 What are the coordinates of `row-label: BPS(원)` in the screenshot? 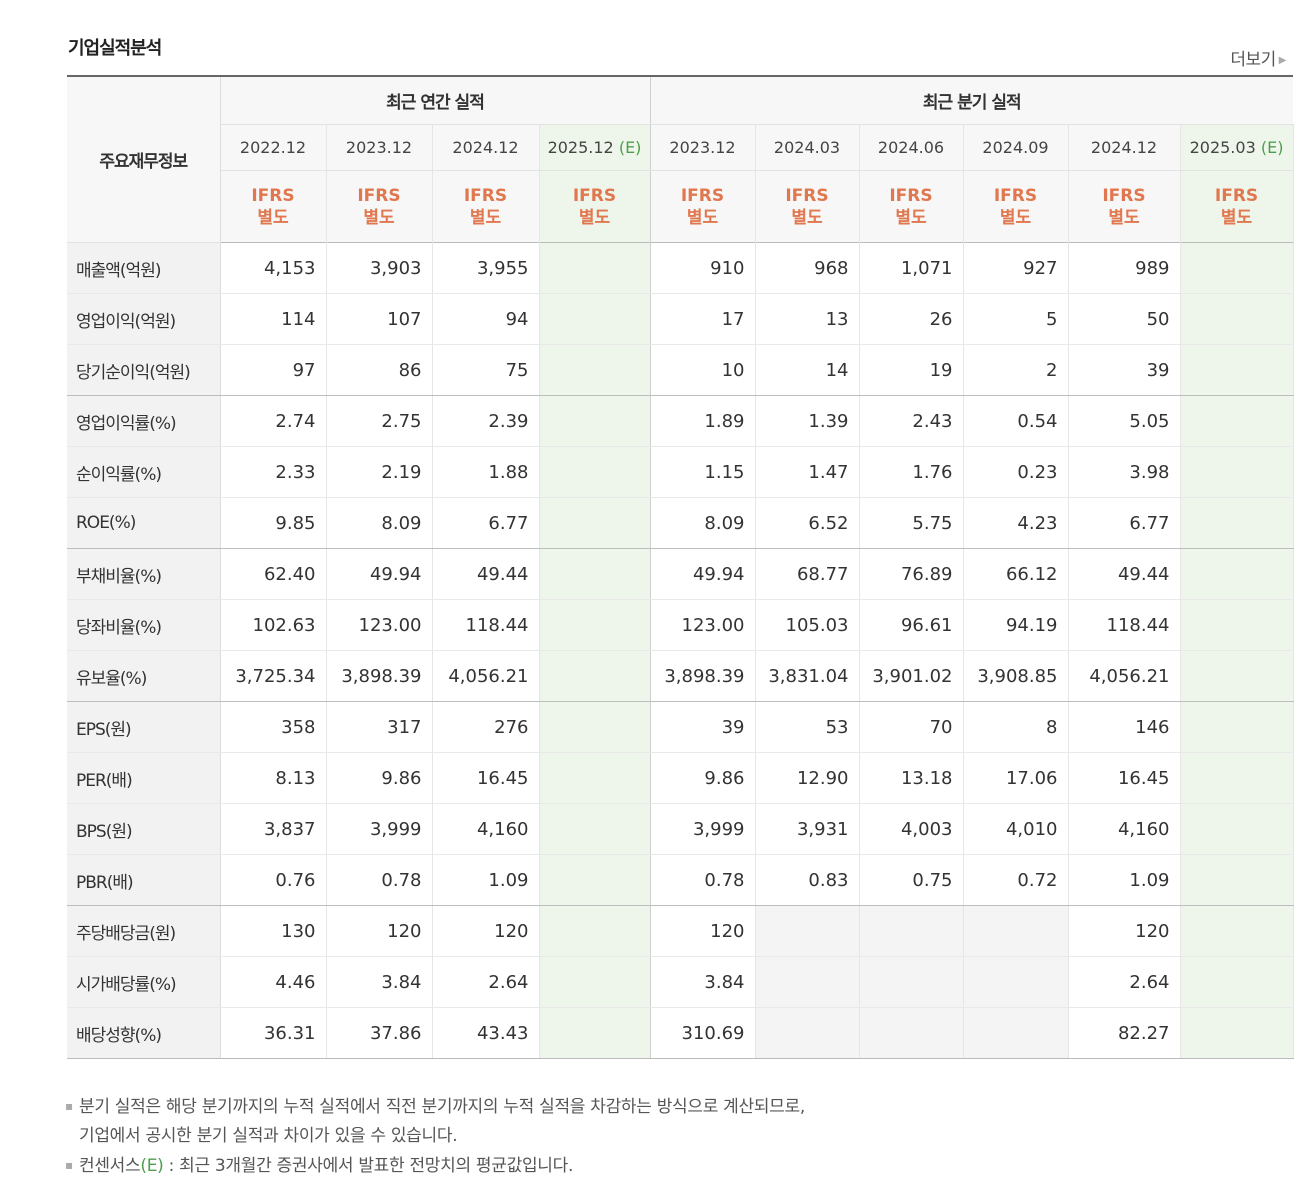 It's located at (144, 829).